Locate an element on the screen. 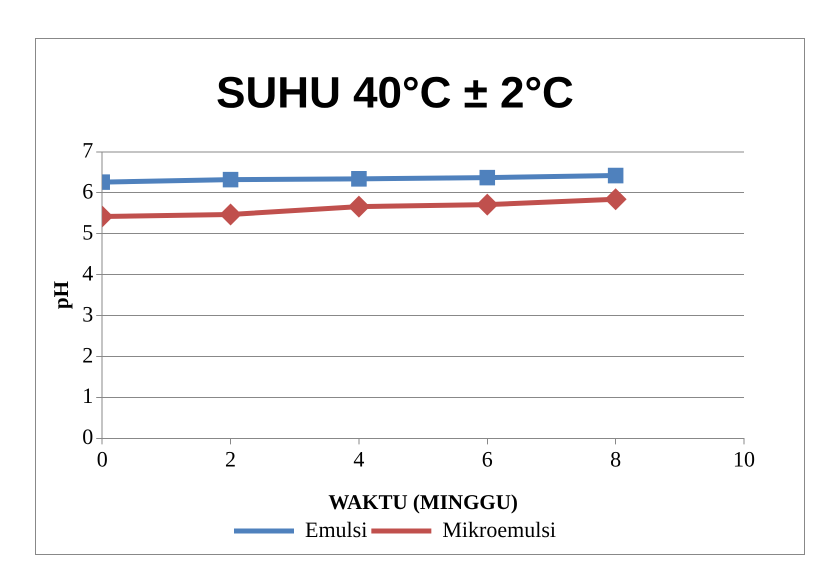  legend-label: Emulsi is located at coordinates (336, 529).